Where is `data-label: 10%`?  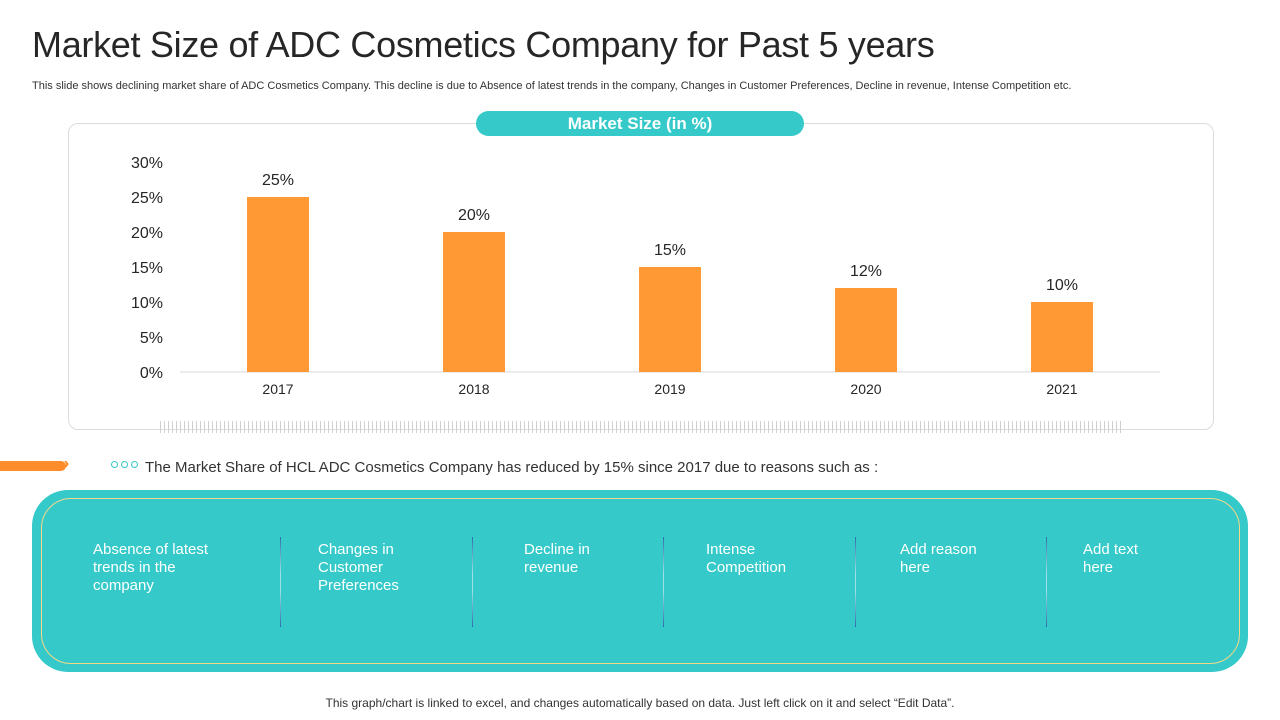 data-label: 10% is located at coordinates (1062, 285).